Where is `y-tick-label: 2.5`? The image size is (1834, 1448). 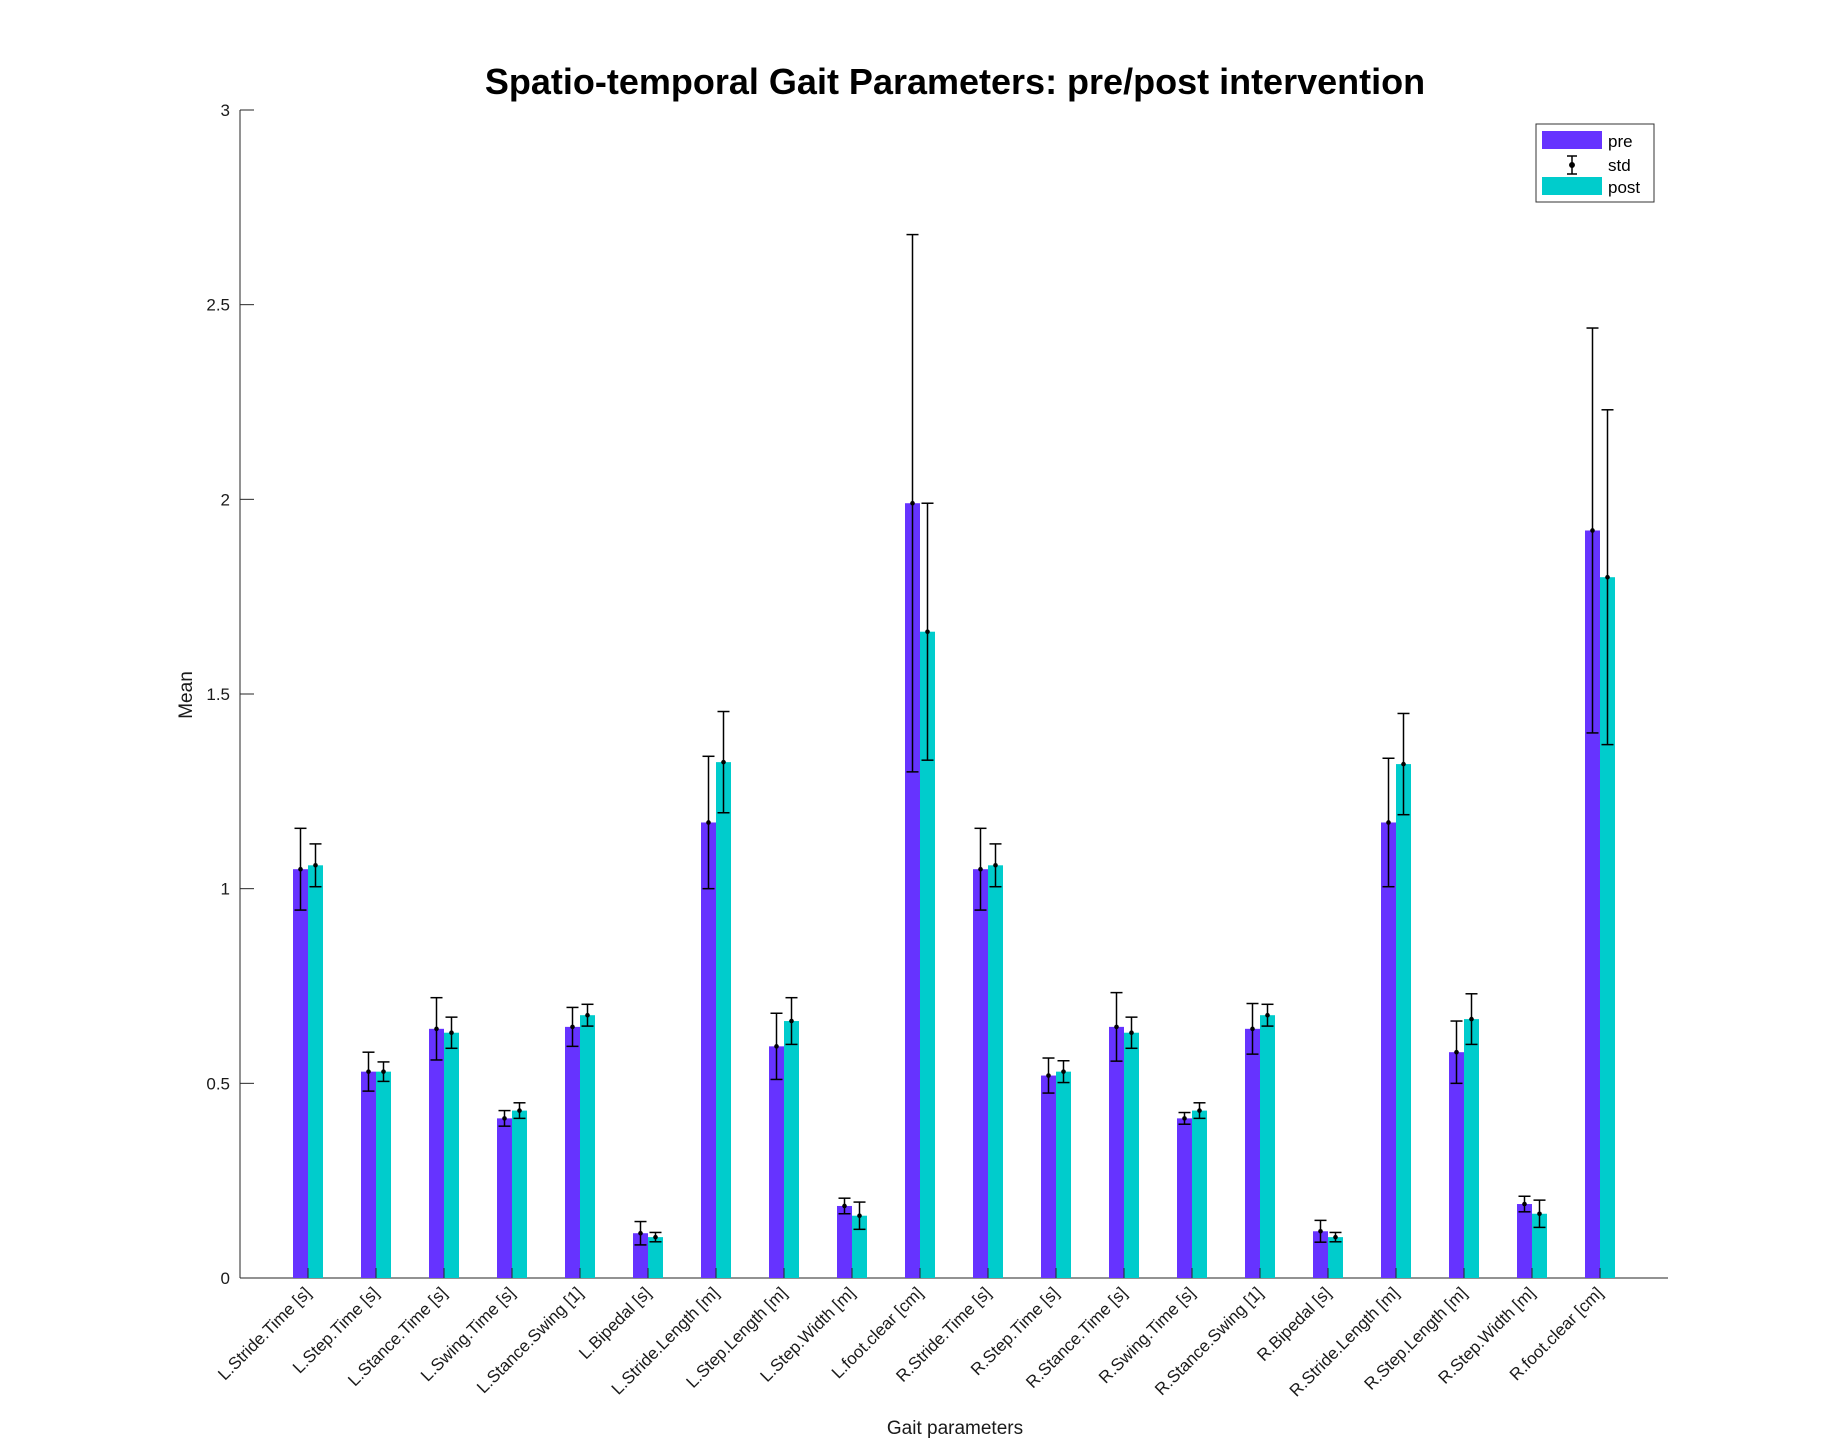 y-tick-label: 2.5 is located at coordinates (218, 305).